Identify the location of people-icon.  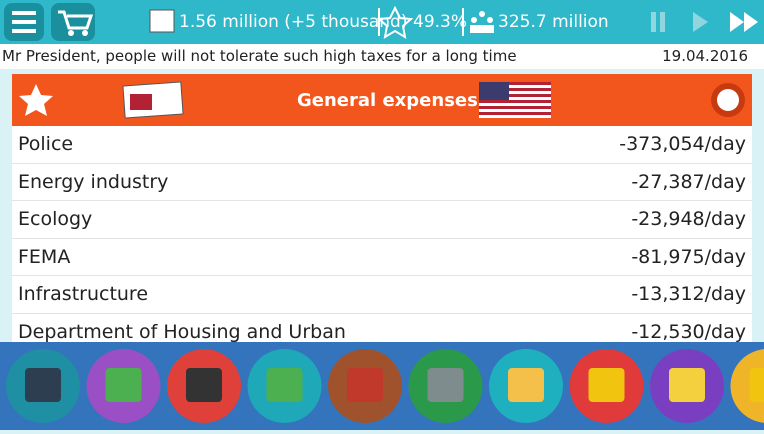
(482, 22).